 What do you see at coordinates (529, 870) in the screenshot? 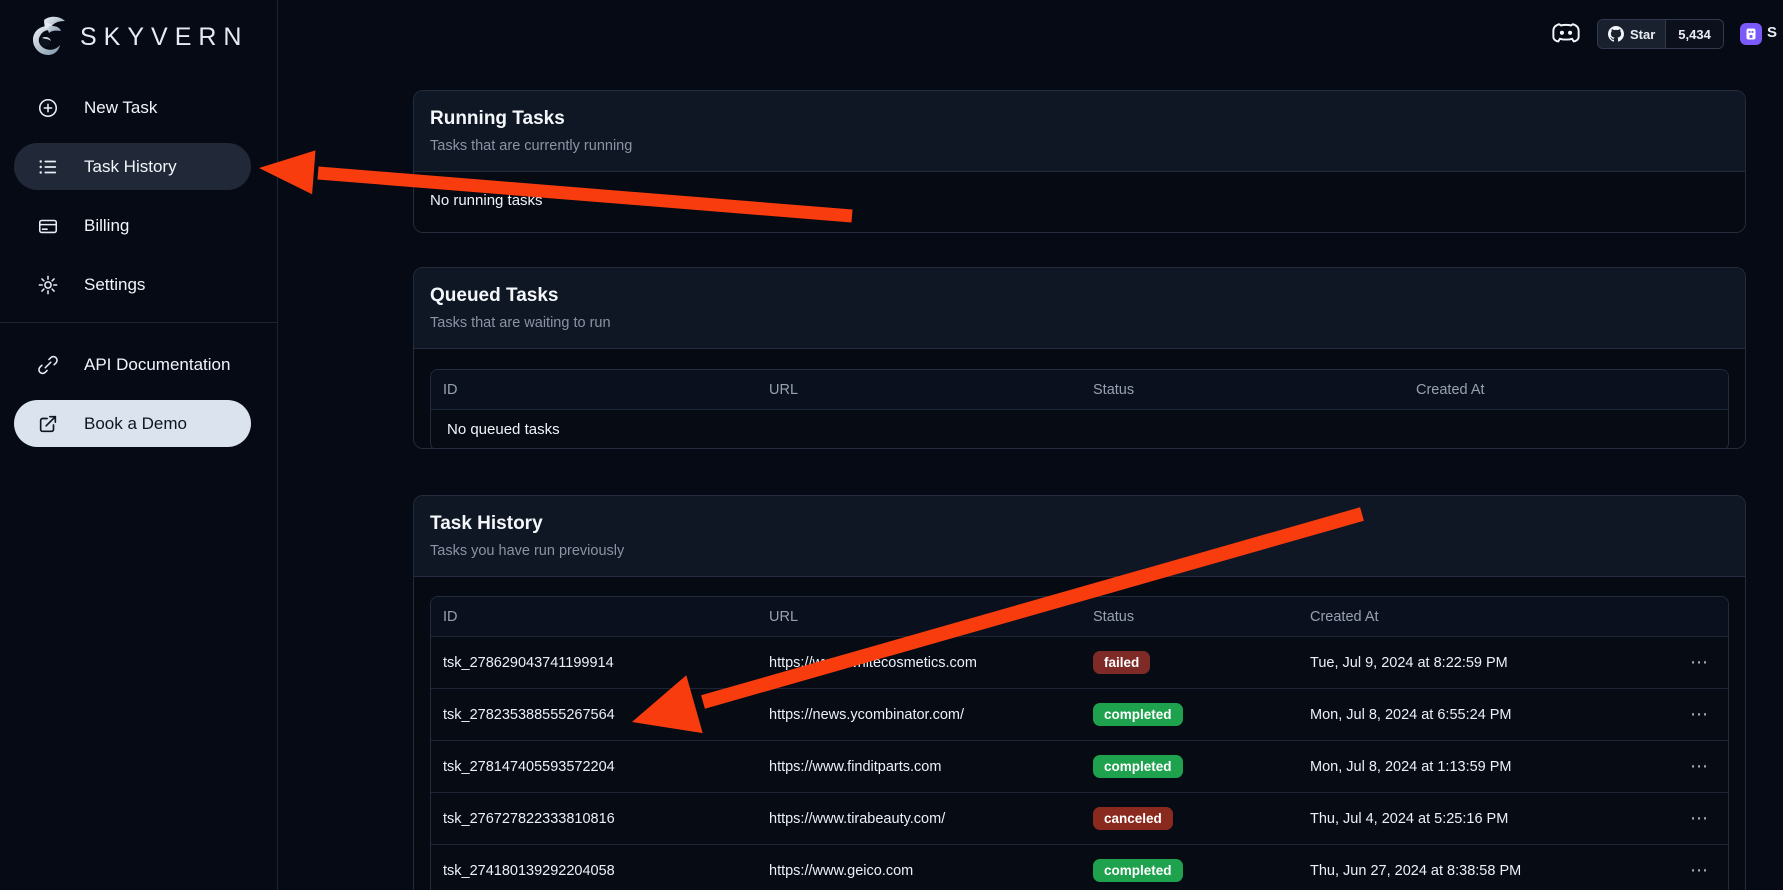
I see `task-id-cell: tsk_274180139292204058` at bounding box center [529, 870].